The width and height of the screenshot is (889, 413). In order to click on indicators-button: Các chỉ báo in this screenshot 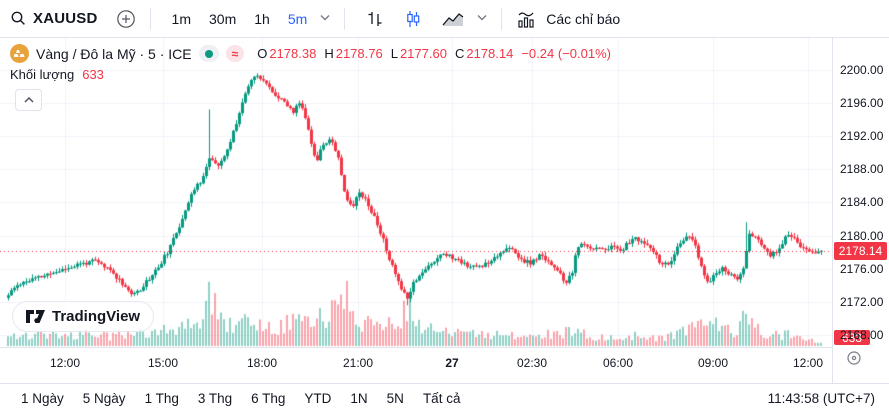, I will do `click(568, 19)`.